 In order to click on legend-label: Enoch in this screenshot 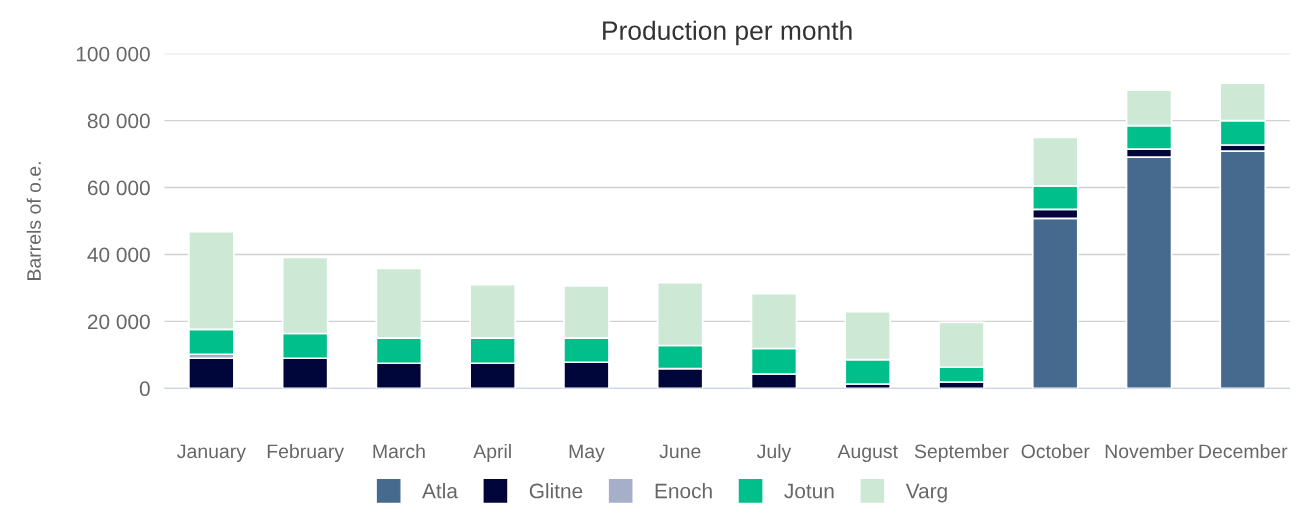, I will do `click(683, 491)`.